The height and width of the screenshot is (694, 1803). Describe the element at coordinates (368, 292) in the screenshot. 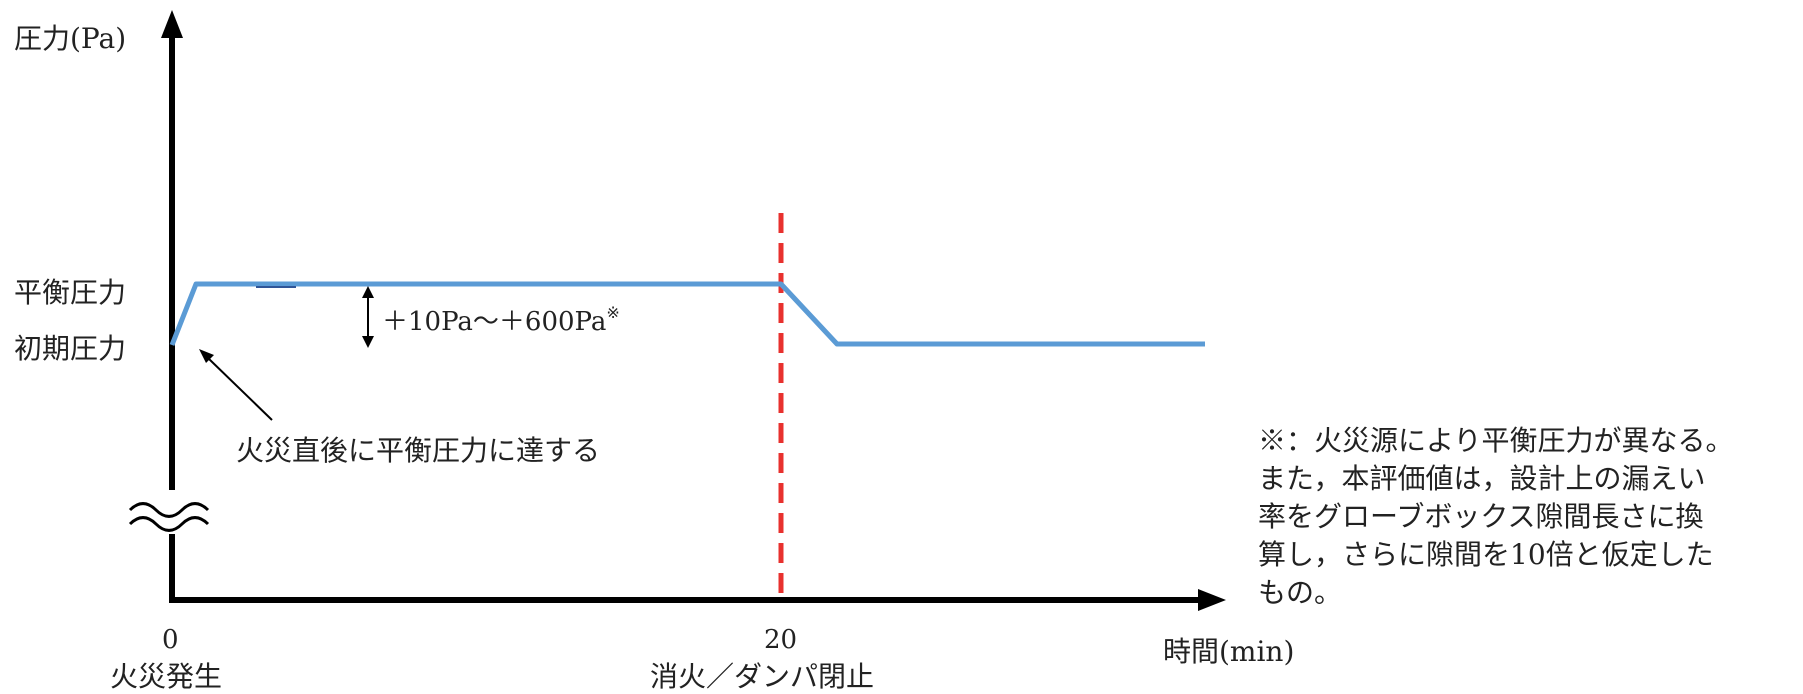

I see `pressure-range-arrowhead-top` at that location.